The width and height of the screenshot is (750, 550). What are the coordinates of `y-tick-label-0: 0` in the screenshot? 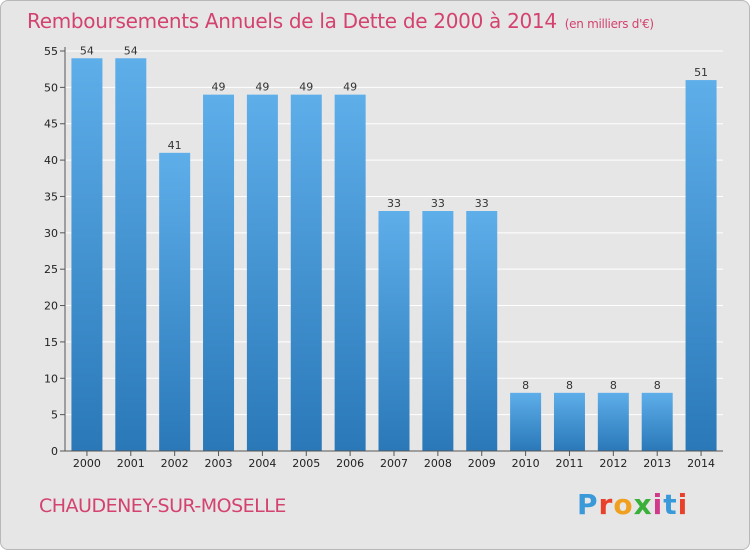 It's located at (54, 451).